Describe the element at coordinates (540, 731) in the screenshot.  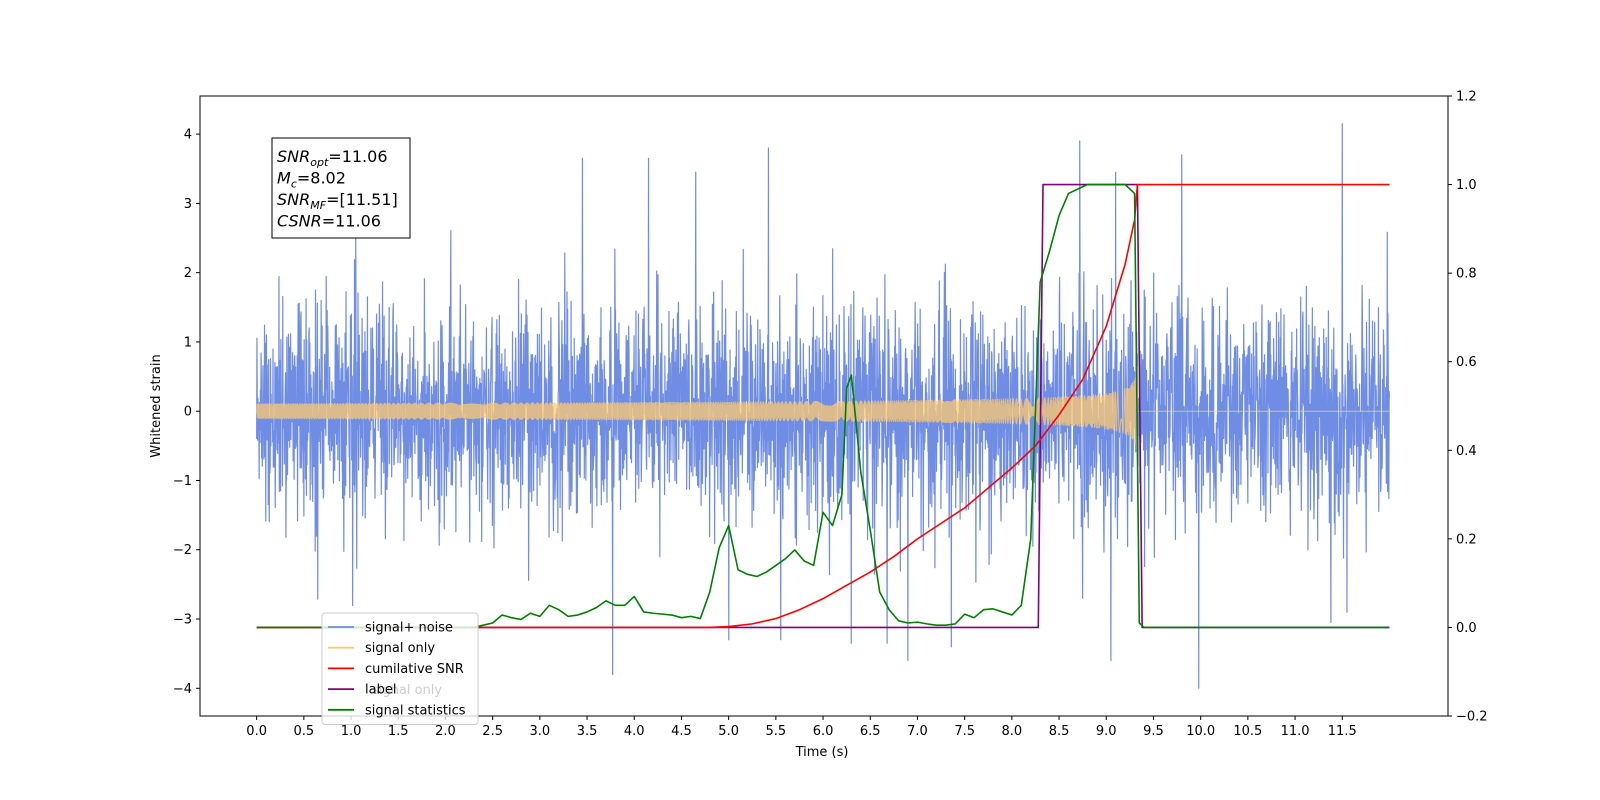
I see `x-tick-label: 3.0` at that location.